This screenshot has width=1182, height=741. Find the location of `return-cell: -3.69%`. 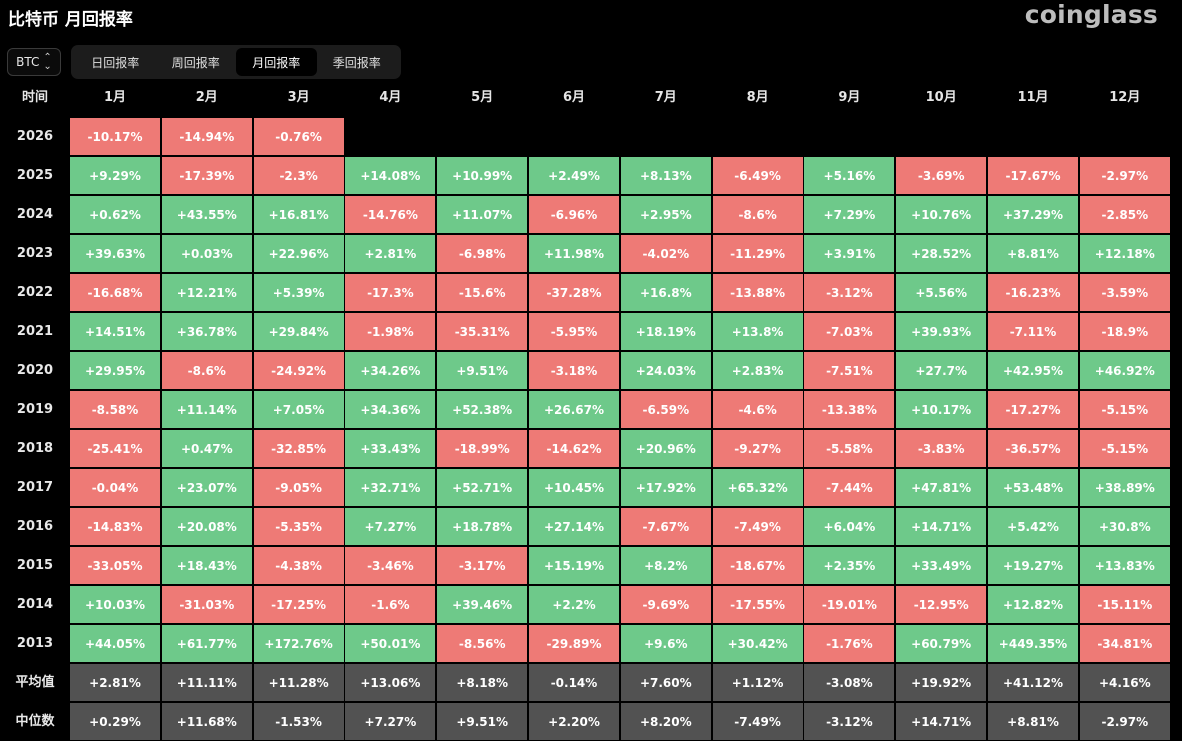

return-cell: -3.69% is located at coordinates (941, 175).